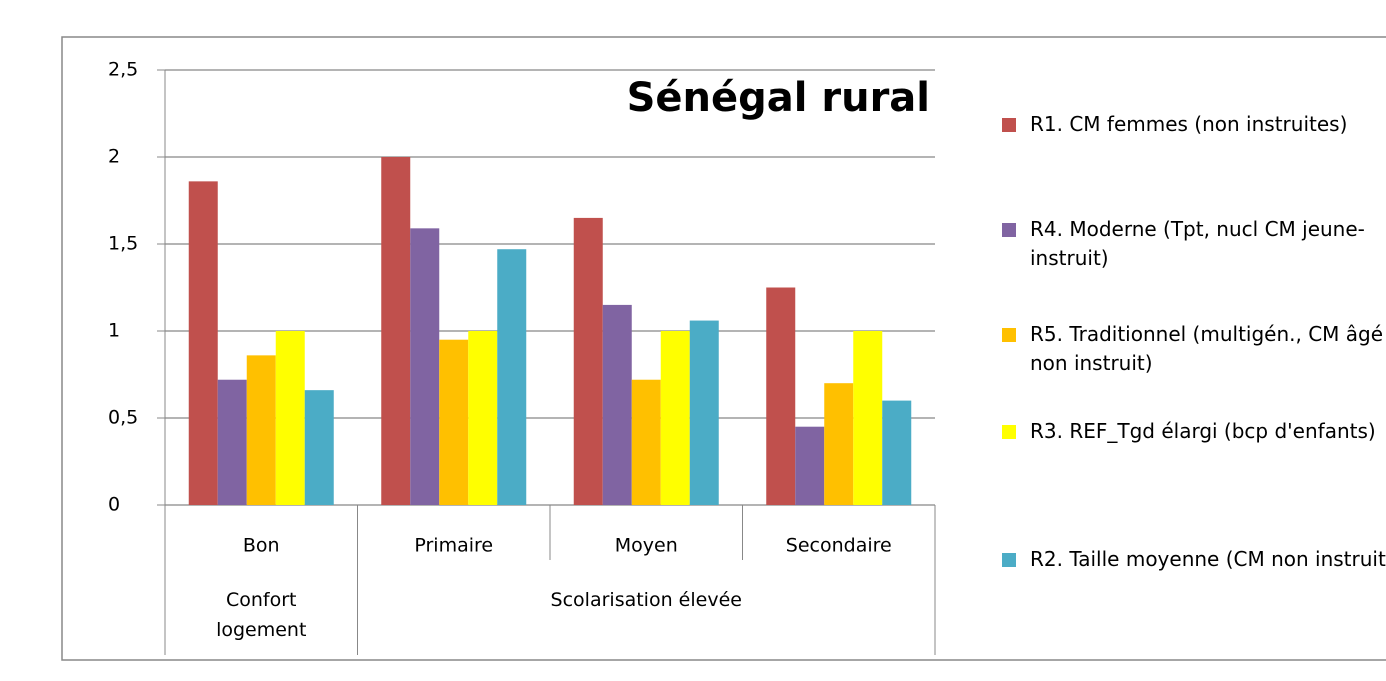 Image resolution: width=1386 pixels, height=681 pixels. What do you see at coordinates (123, 418) in the screenshot?
I see `y-tick-label: 0,5` at bounding box center [123, 418].